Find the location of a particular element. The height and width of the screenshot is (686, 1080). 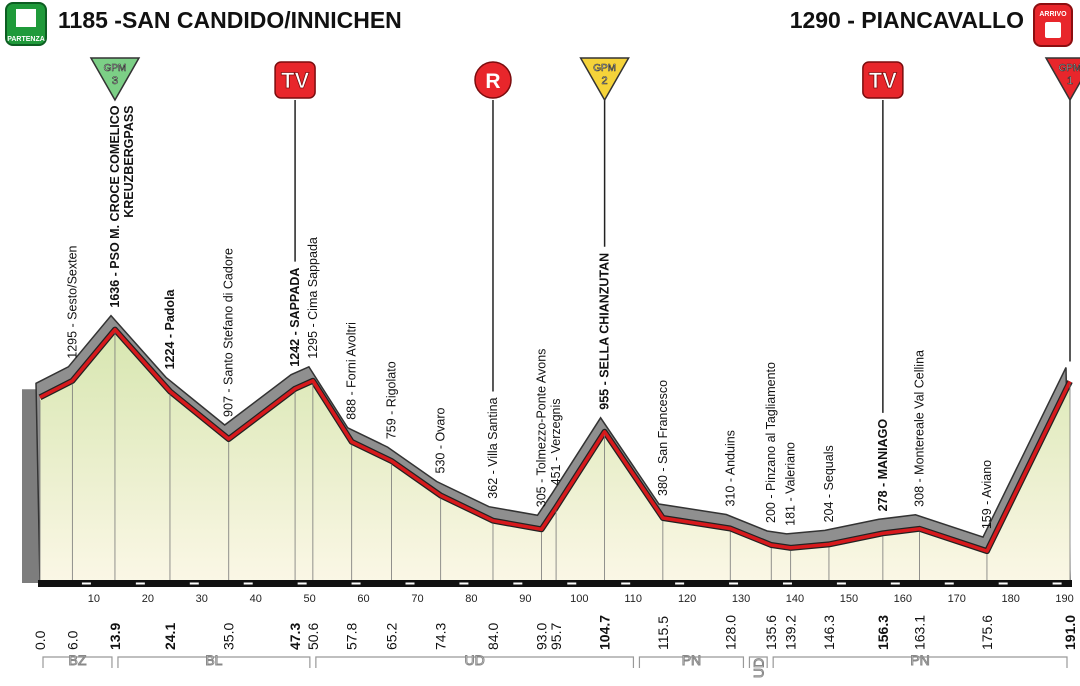

km-label: 95.7 is located at coordinates (556, 636).